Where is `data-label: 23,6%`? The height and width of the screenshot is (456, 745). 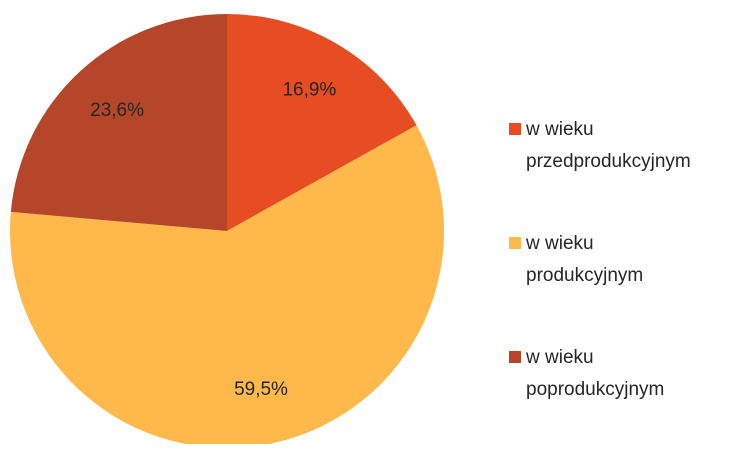
data-label: 23,6% is located at coordinates (117, 110).